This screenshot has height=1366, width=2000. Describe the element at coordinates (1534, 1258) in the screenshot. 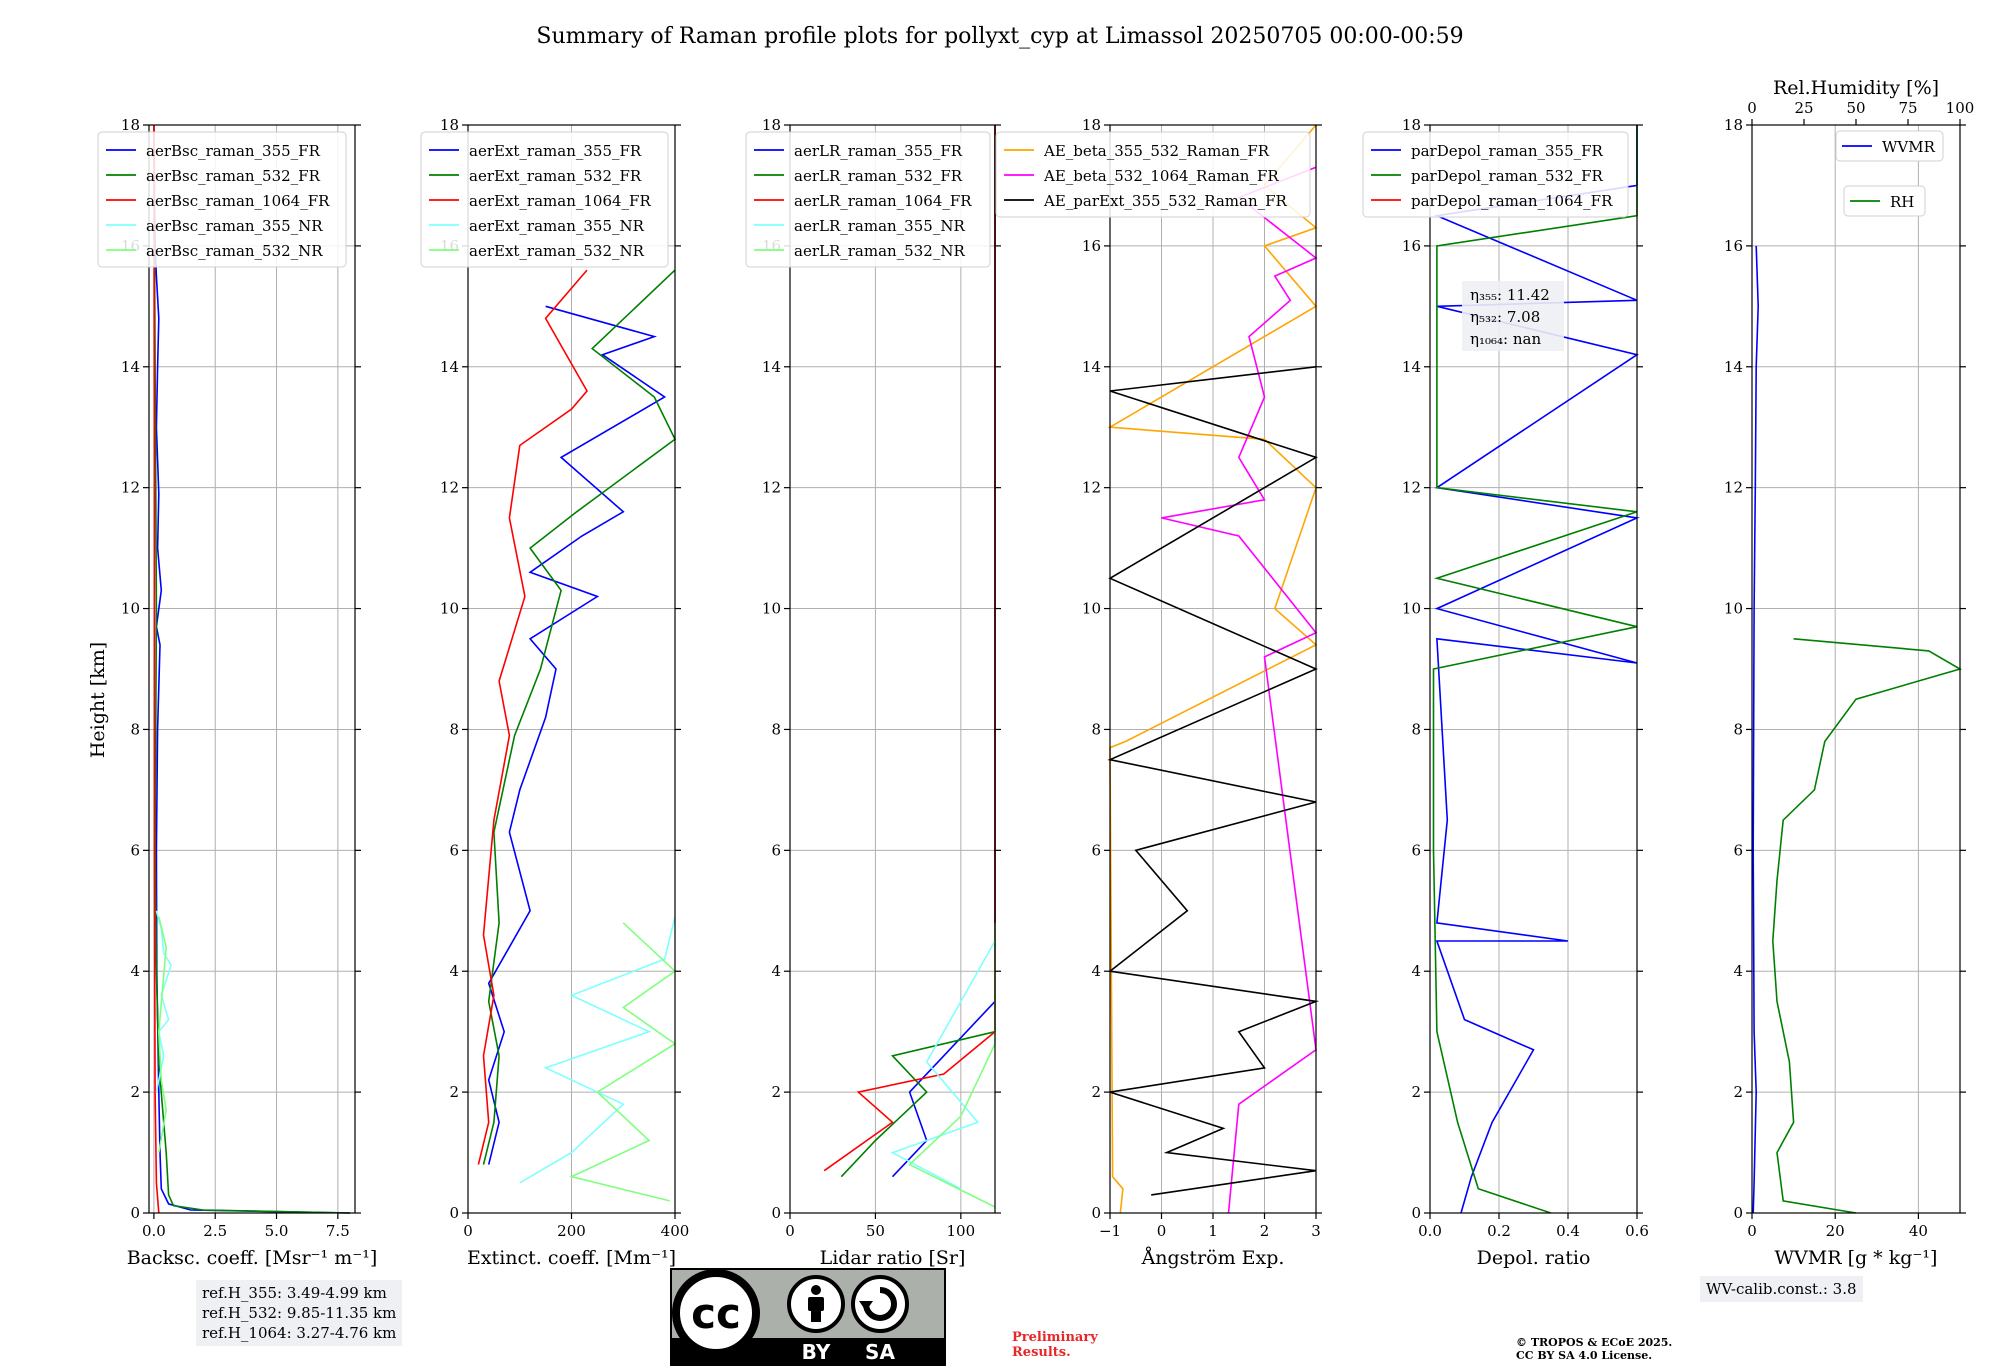

I see `x-axis-label: Depol. ratio` at that location.